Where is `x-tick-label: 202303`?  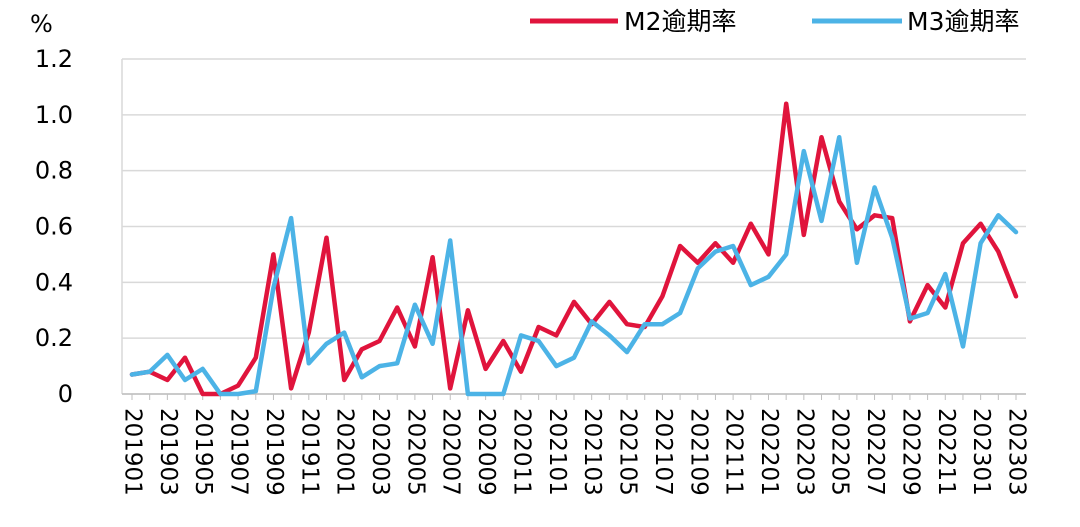
x-tick-label: 202303 is located at coordinates (1017, 452).